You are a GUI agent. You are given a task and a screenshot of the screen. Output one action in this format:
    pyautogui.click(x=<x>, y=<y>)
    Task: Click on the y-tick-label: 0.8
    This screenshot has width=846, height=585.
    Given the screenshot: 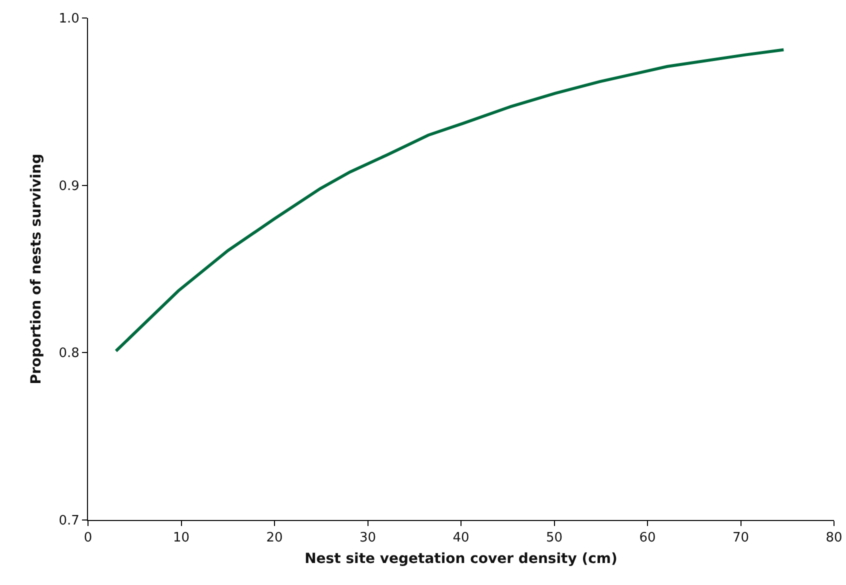 What is the action you would take?
    pyautogui.click(x=69, y=354)
    